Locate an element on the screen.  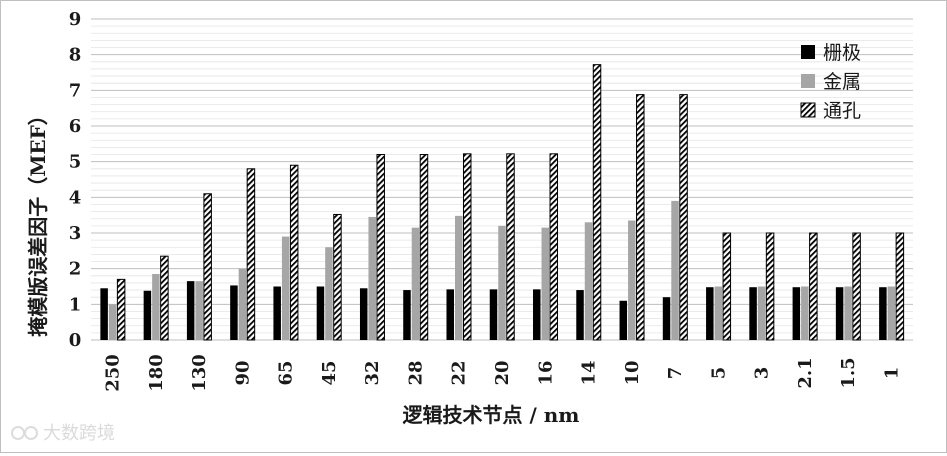
x-tick-label: 10 is located at coordinates (632, 372).